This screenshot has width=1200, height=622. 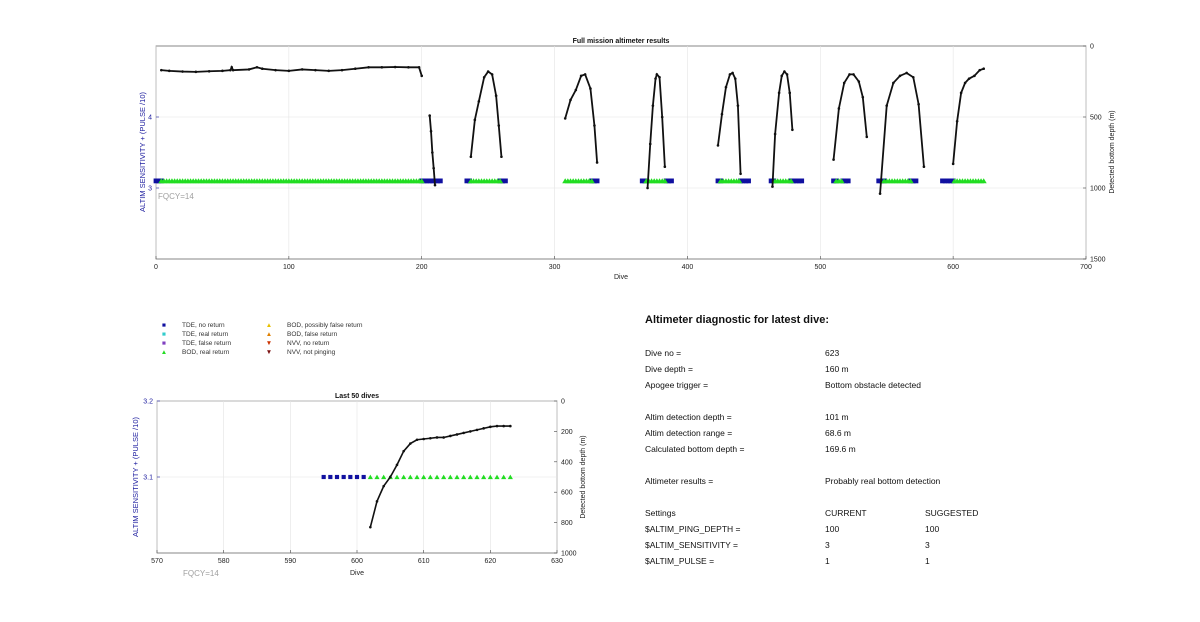 What do you see at coordinates (135, 477) in the screenshot?
I see `last-50-ylabel: ALTIM SENSITIVITY + (PULSE /10)` at bounding box center [135, 477].